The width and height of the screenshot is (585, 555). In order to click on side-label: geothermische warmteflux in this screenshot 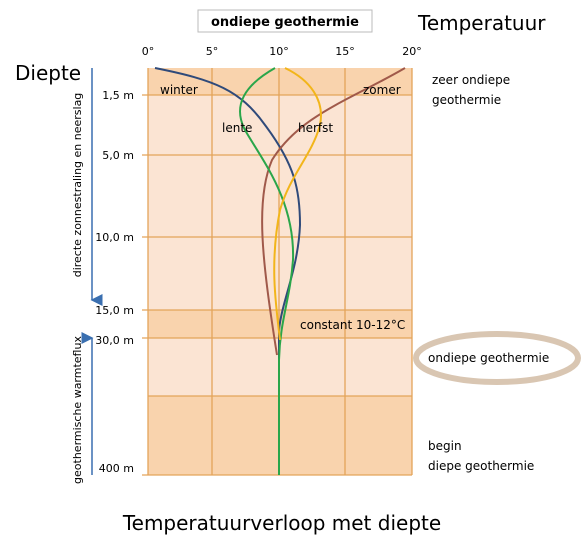, I will do `click(77, 410)`.